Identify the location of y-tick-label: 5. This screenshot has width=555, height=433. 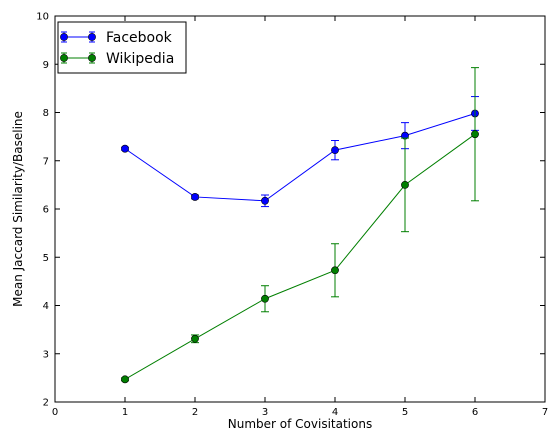
(46, 258).